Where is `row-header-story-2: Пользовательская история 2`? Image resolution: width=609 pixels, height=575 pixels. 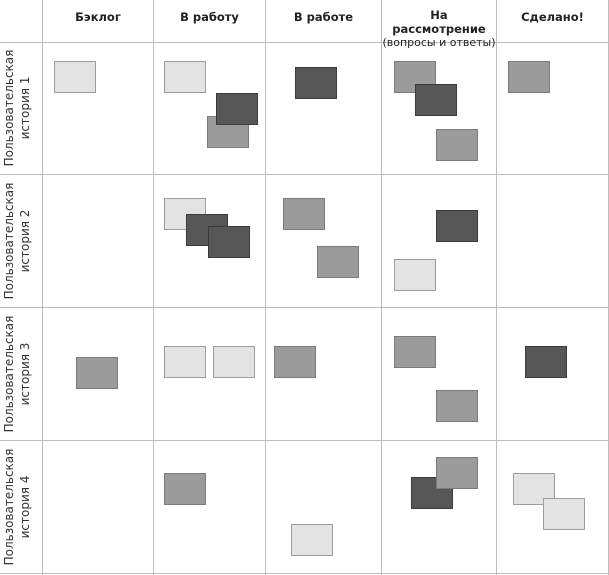
row-header-story-2: Пользовательская история 2 is located at coordinates (21, 241).